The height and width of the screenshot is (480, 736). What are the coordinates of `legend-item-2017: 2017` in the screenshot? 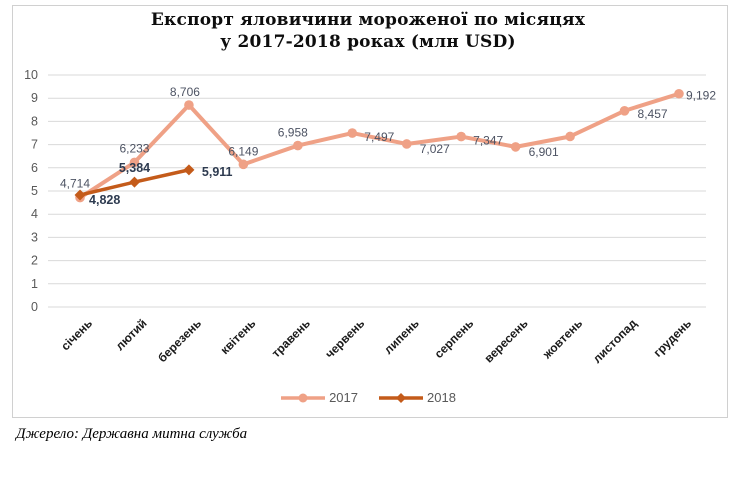 It's located at (319, 397).